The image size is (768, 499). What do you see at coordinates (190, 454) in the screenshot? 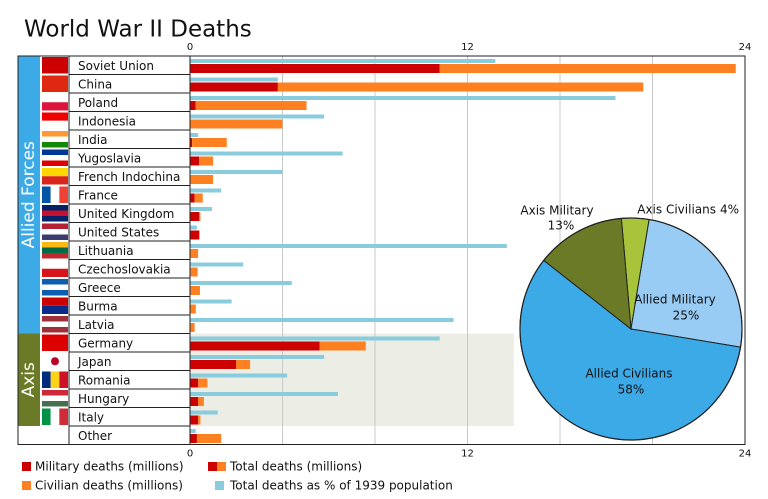
I see `x-tick-label: 0` at bounding box center [190, 454].